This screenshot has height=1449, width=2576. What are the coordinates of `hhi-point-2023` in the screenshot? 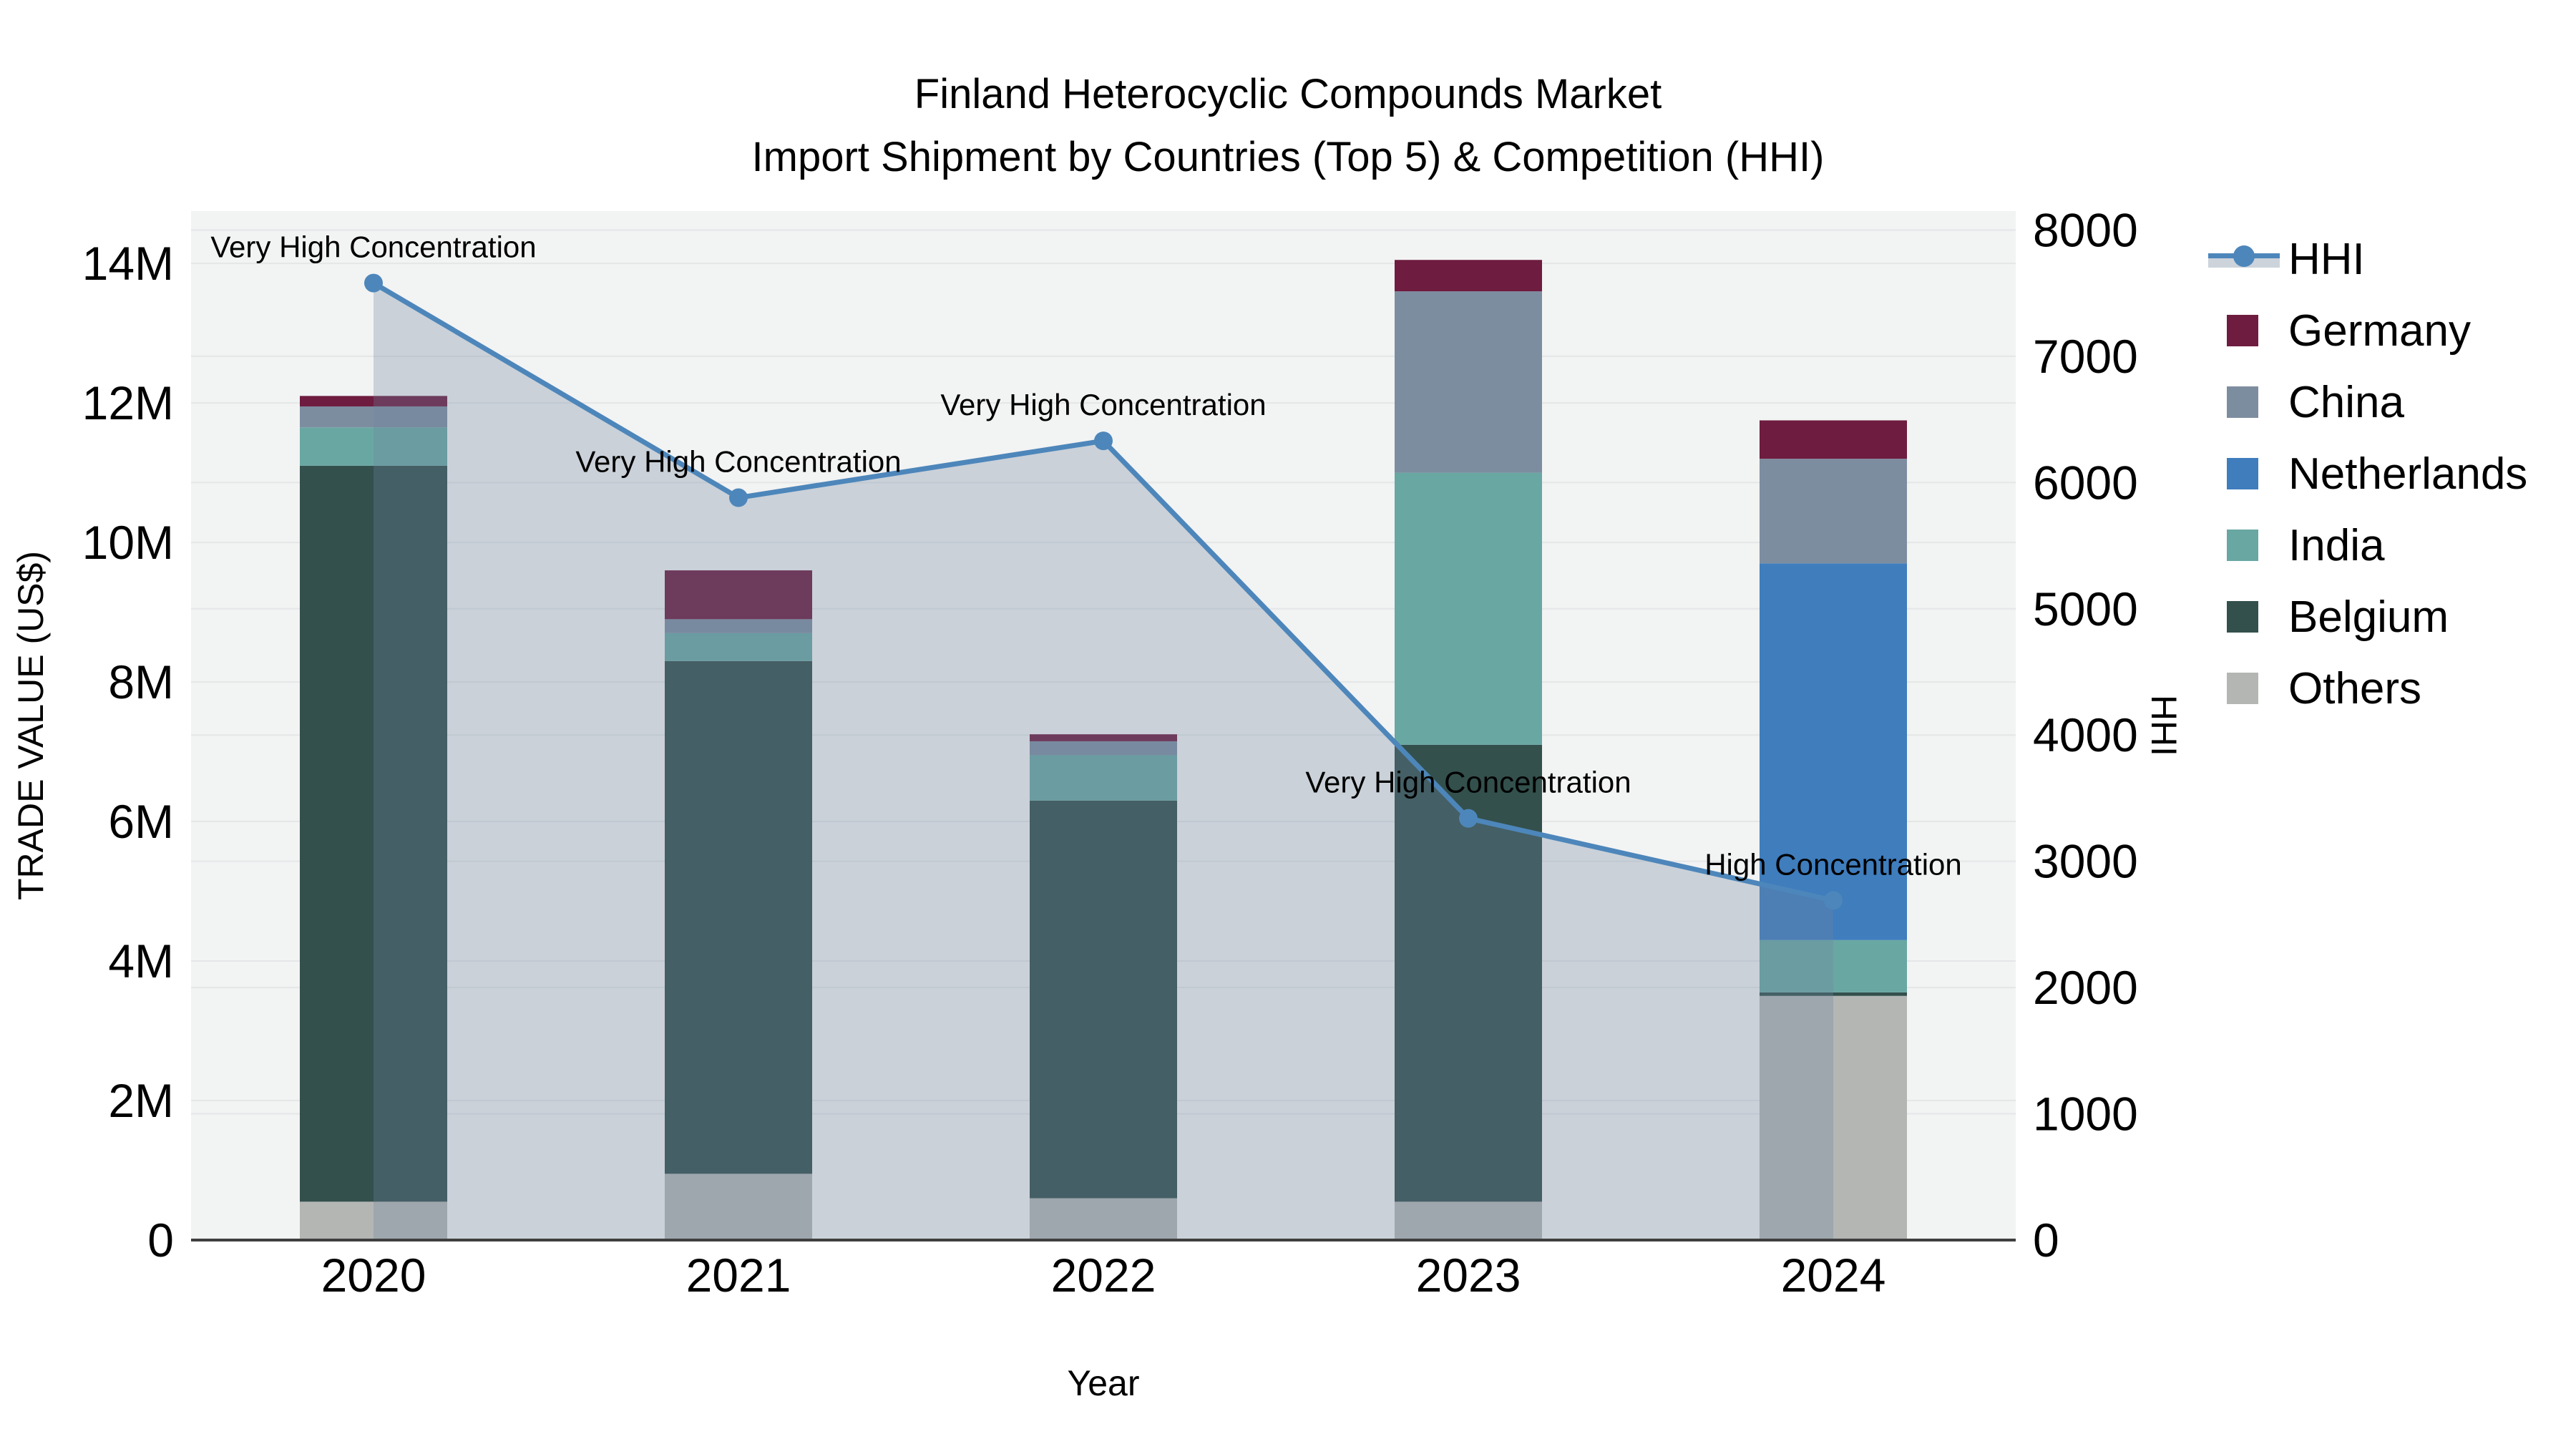 It's located at (1468, 818).